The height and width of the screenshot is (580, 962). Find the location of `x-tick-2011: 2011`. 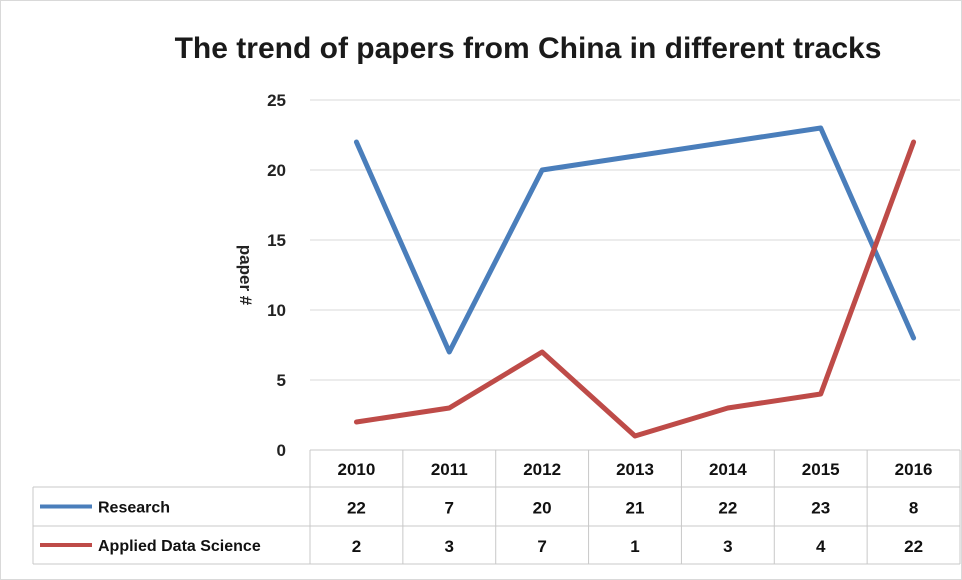

x-tick-2011: 2011 is located at coordinates (449, 469).